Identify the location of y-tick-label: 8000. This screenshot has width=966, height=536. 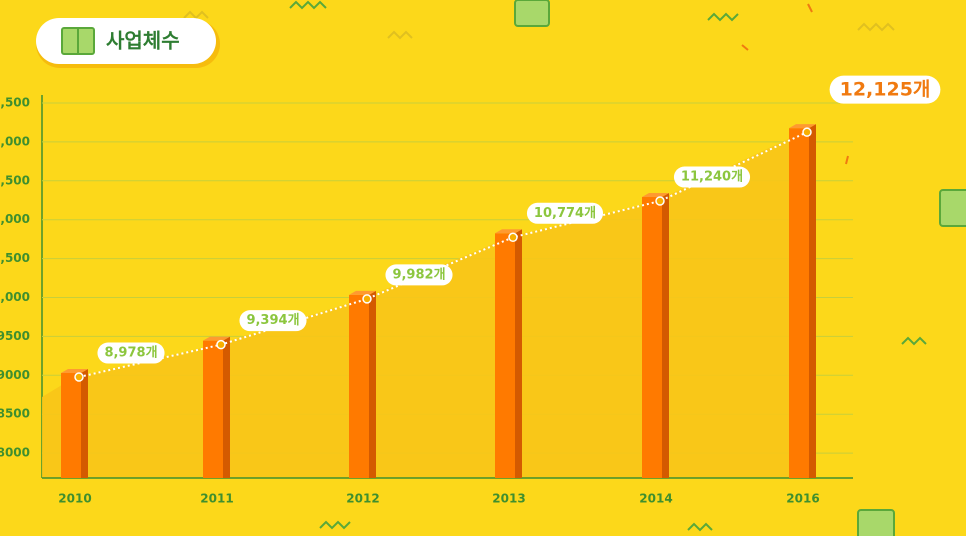
(15, 453).